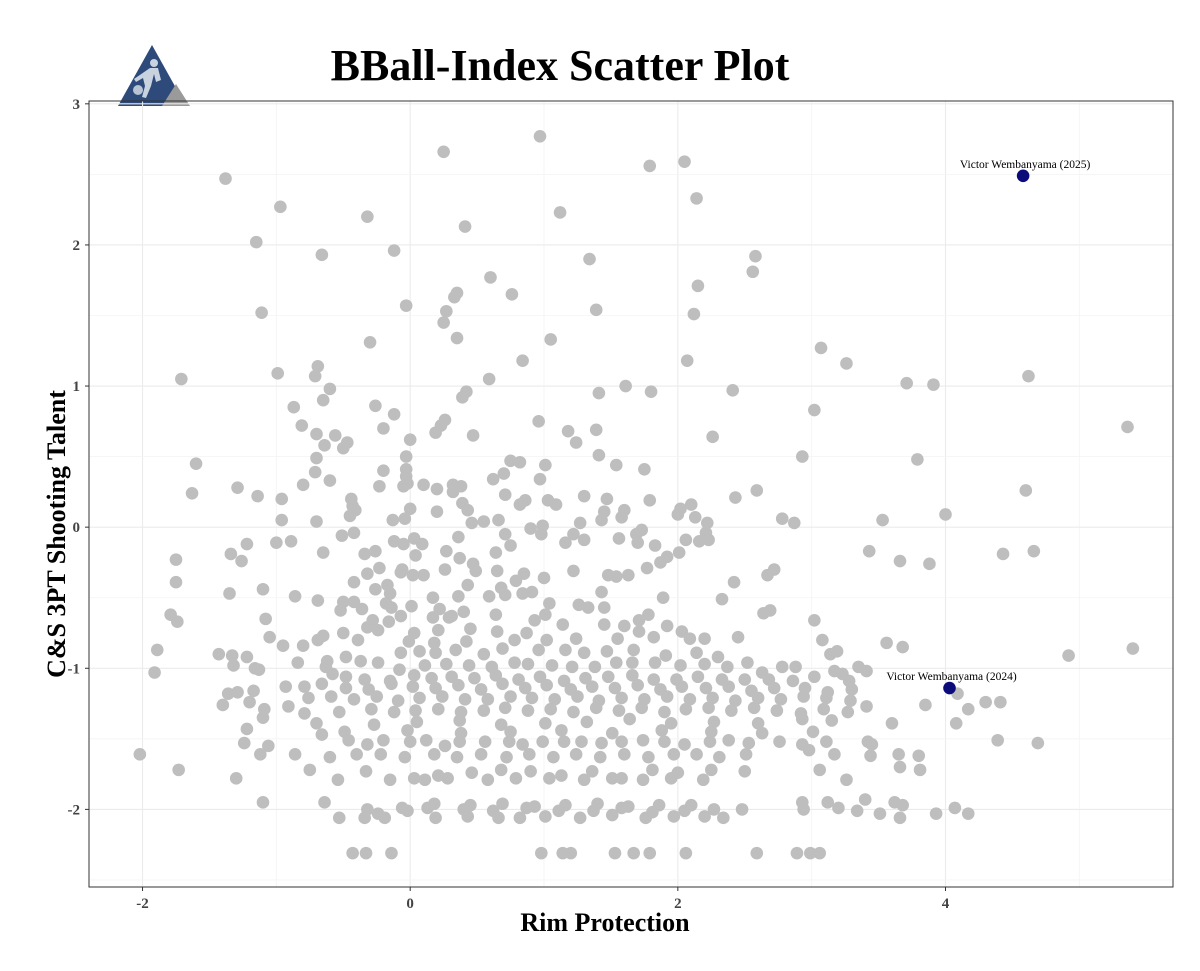 The height and width of the screenshot is (971, 1200). What do you see at coordinates (77, 246) in the screenshot?
I see `y-tick-label: 2` at bounding box center [77, 246].